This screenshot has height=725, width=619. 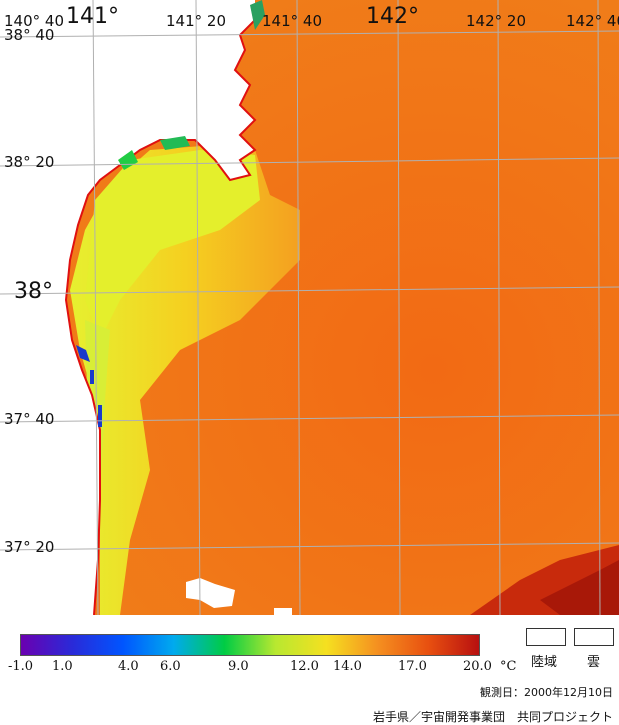 I want to click on longitude-label: 142° 40, so click(x=592, y=21).